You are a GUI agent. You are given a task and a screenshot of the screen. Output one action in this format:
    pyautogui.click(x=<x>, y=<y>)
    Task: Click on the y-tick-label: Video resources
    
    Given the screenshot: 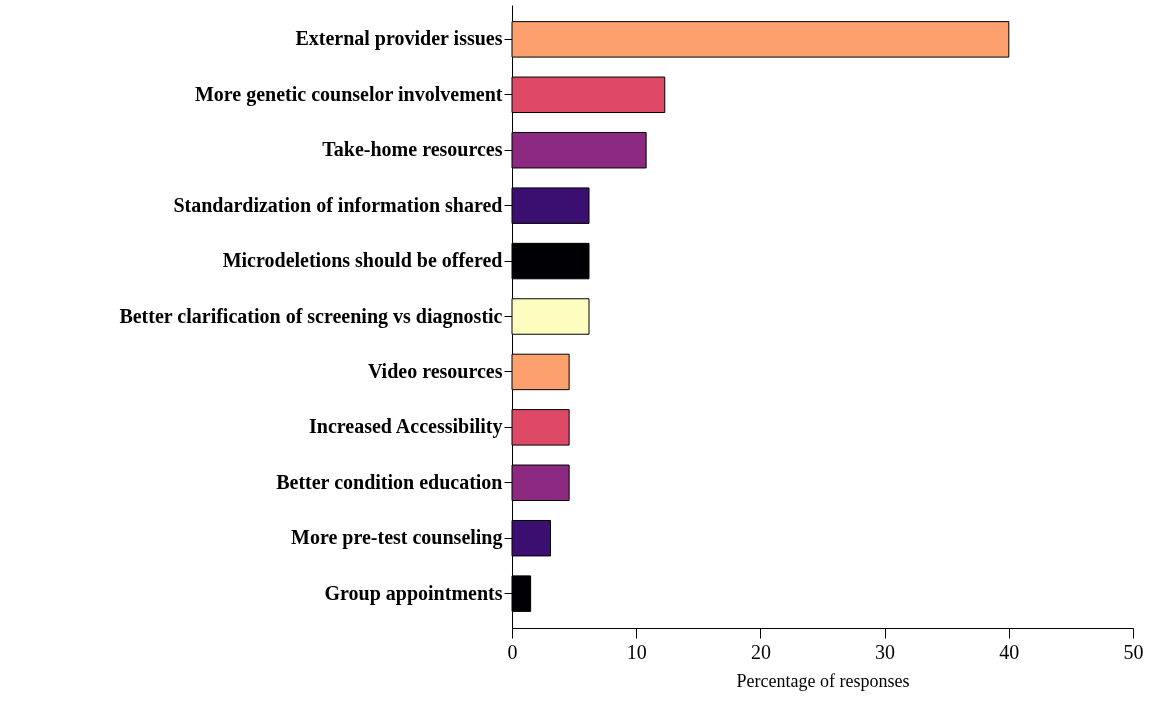 What is the action you would take?
    pyautogui.click(x=435, y=370)
    